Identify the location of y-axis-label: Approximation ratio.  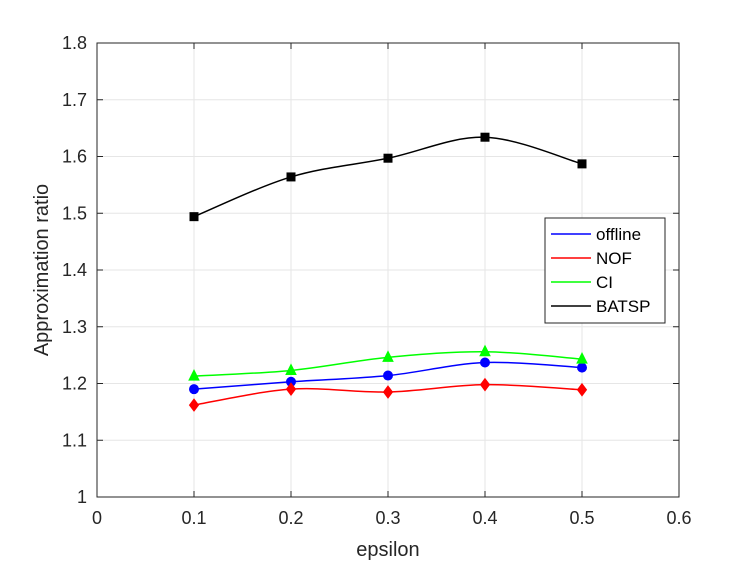
(42, 270).